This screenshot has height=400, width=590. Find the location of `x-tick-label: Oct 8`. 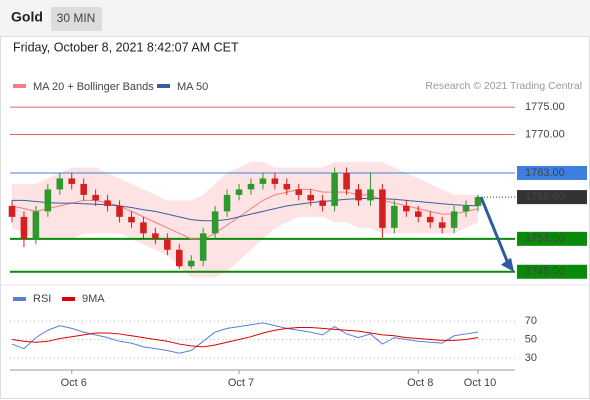

x-tick-label: Oct 8 is located at coordinates (420, 383).